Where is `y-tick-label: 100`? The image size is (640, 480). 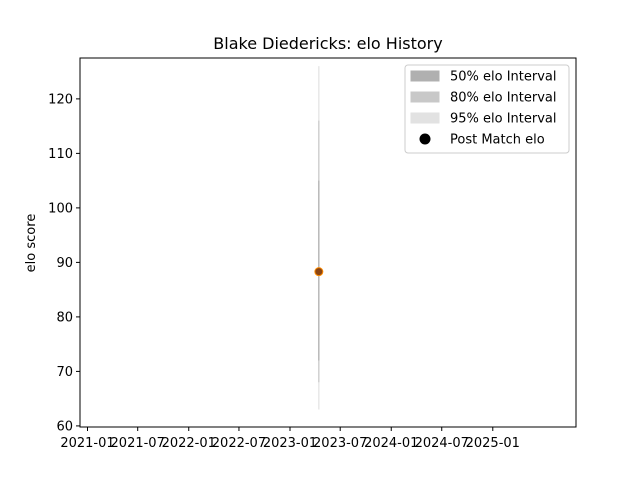
y-tick-label: 100 is located at coordinates (60, 208).